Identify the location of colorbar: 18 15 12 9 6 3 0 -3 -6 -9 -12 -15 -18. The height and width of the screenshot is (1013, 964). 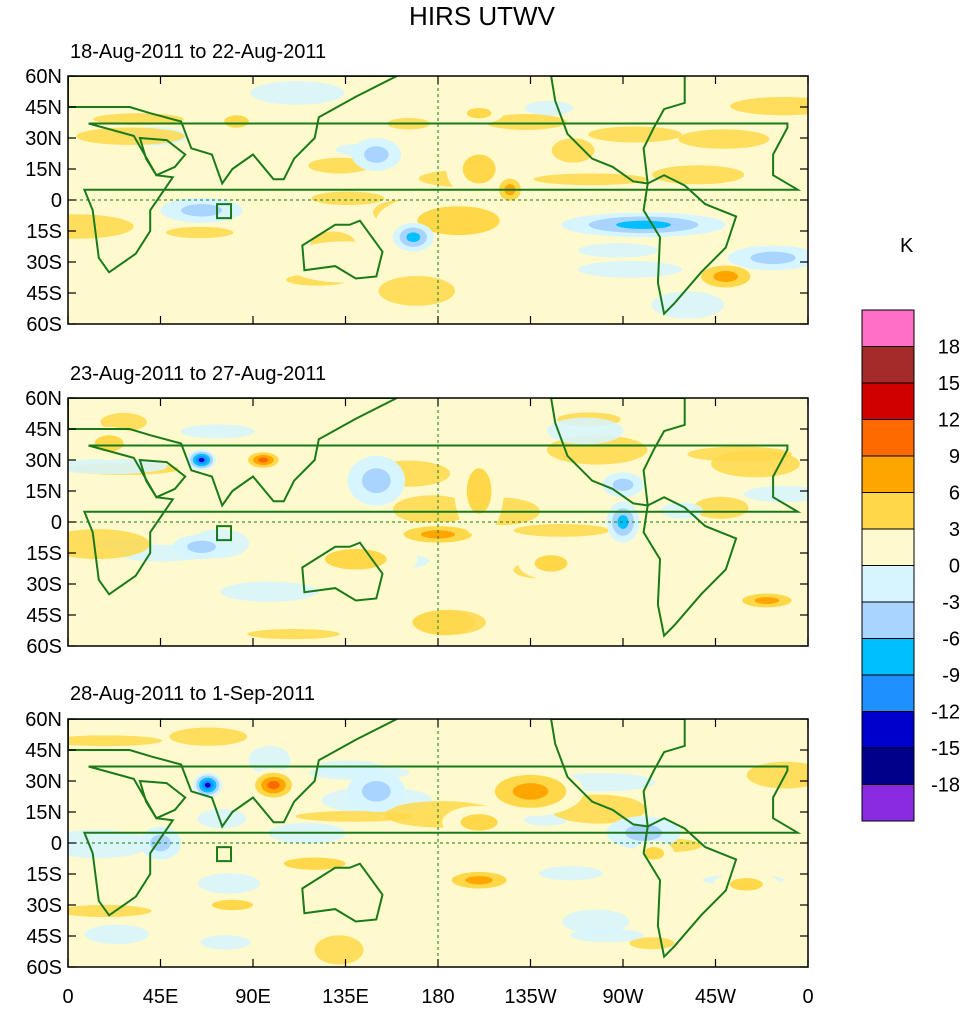
(910, 565).